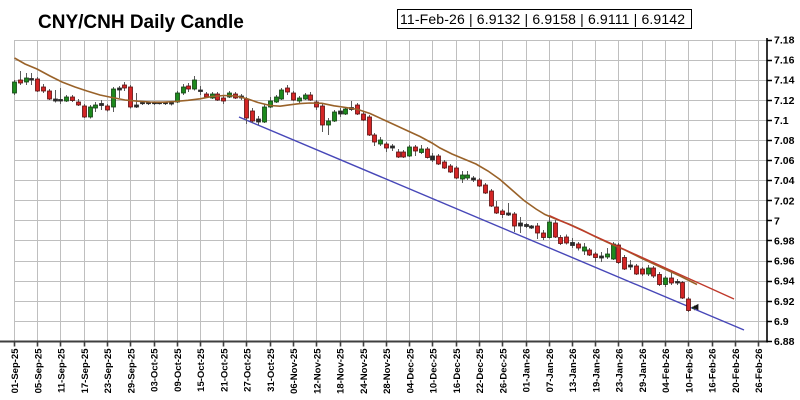 This screenshot has height=400, width=800. What do you see at coordinates (713, 371) in the screenshot?
I see `svg-text: 16-Feb-26` at bounding box center [713, 371].